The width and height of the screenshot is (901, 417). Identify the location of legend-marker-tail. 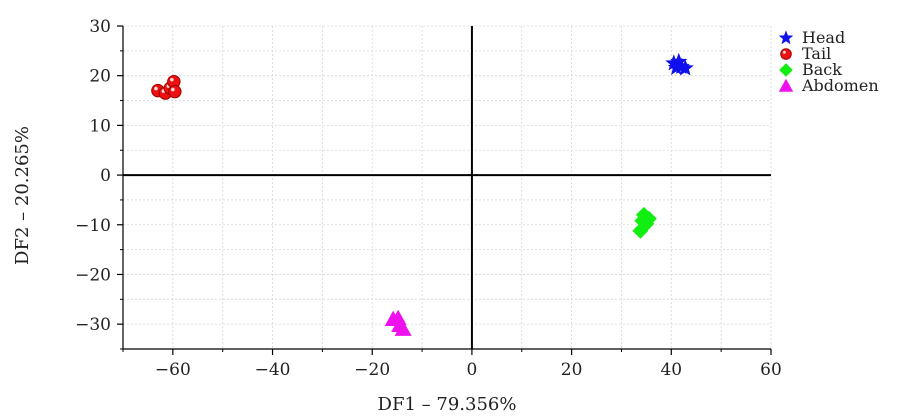
(786, 54).